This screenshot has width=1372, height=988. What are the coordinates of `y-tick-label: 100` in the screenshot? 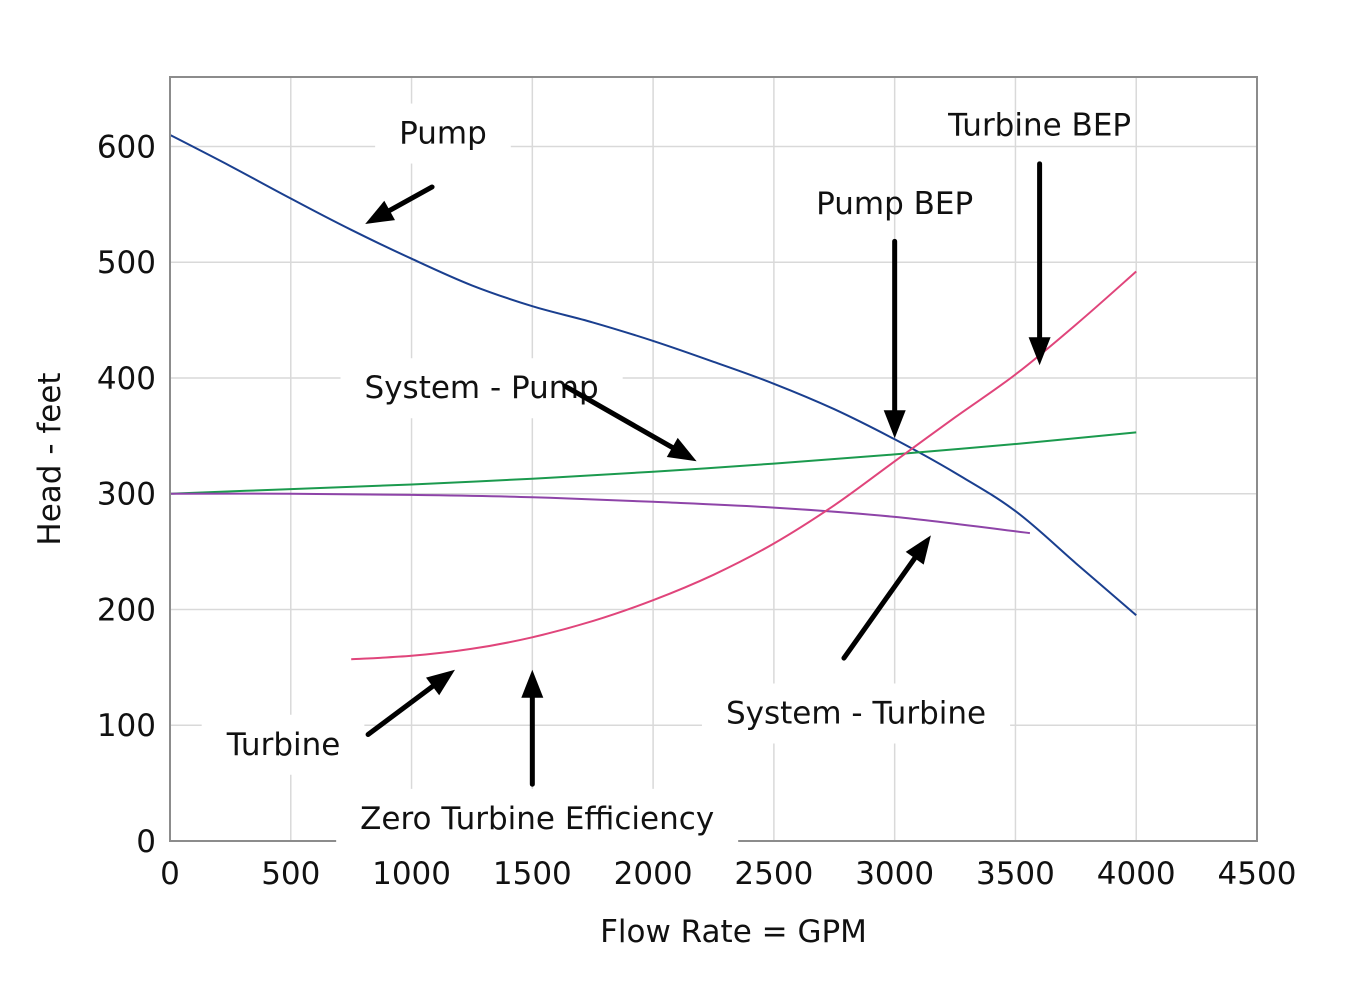 It's located at (126, 726).